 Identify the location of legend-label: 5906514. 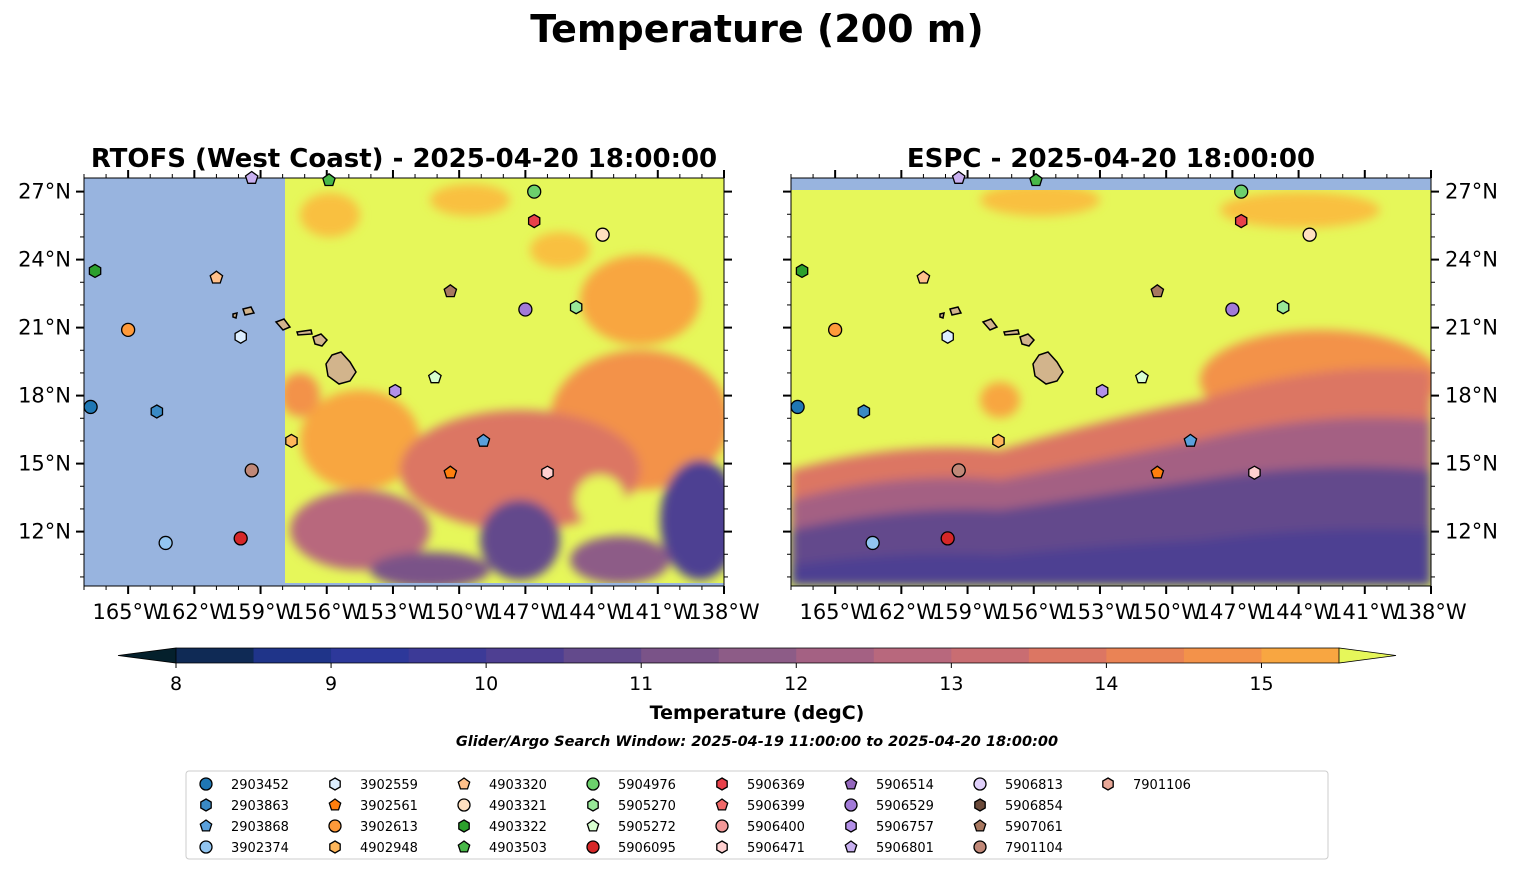
(905, 785).